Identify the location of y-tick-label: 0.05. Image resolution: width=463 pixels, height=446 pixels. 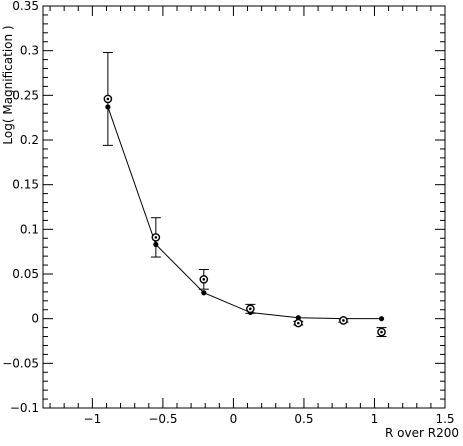
(25, 274).